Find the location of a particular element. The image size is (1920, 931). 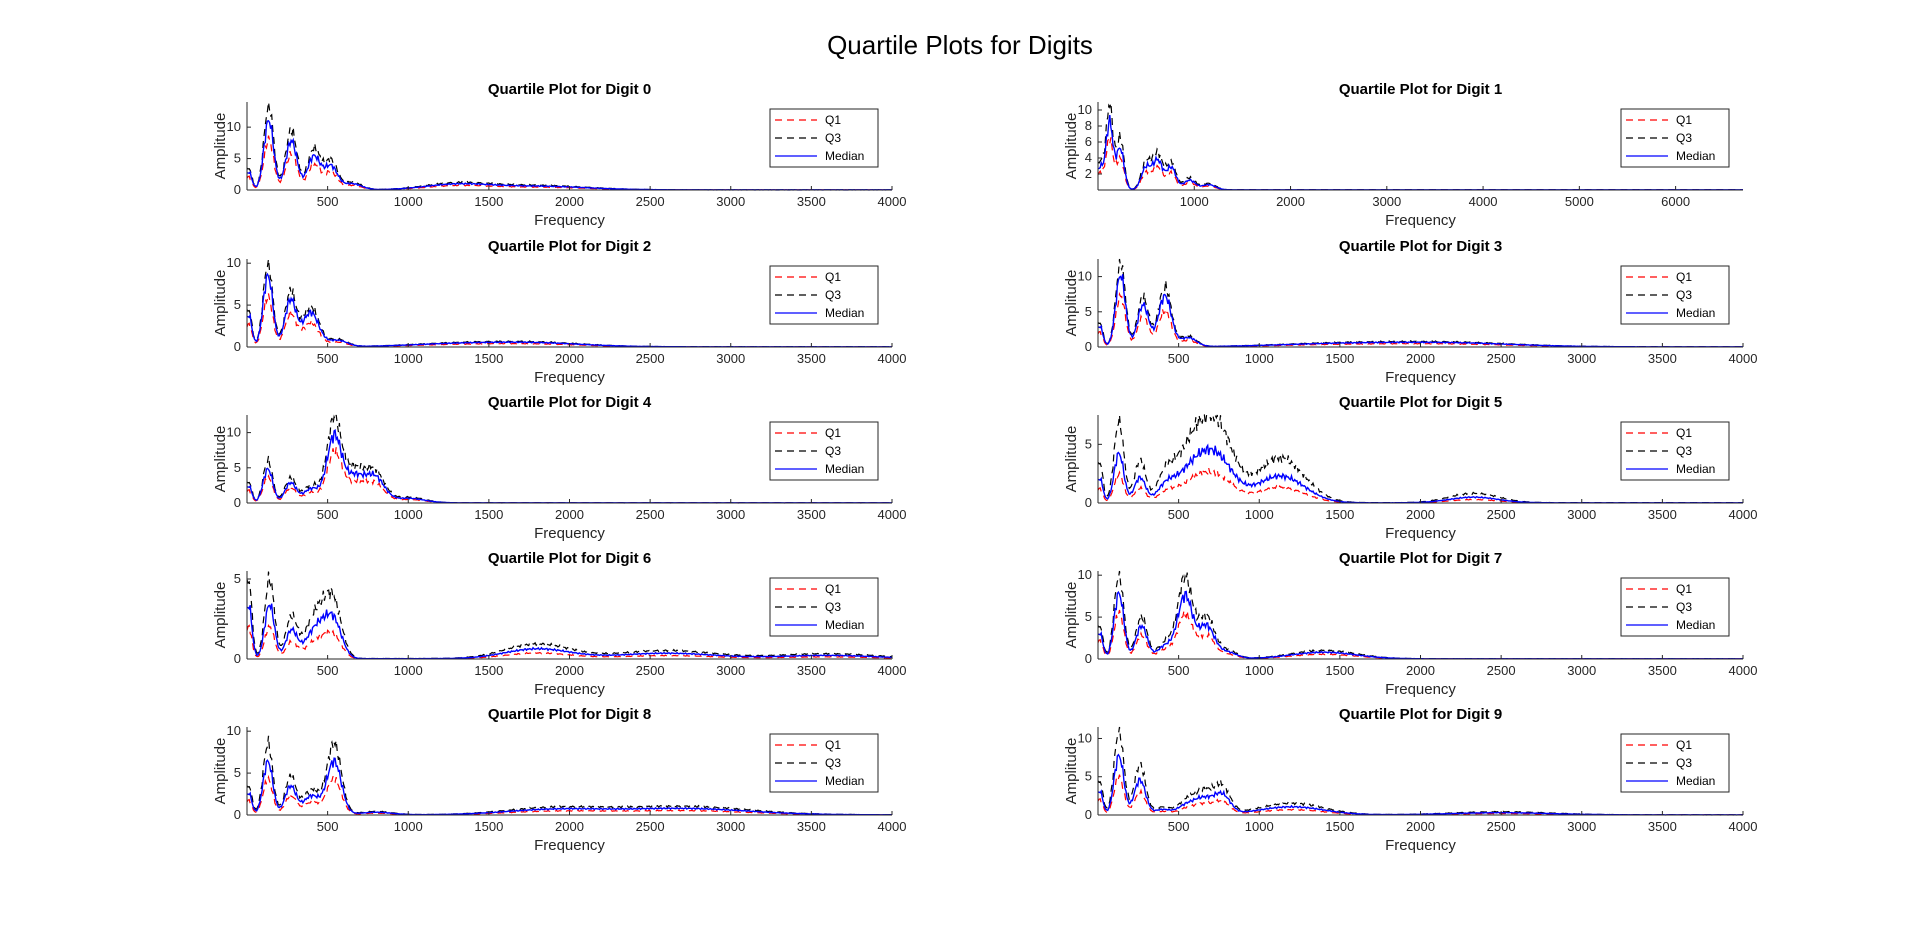

subplot-title: Quartile Plot for Digit 0 is located at coordinates (569, 89).